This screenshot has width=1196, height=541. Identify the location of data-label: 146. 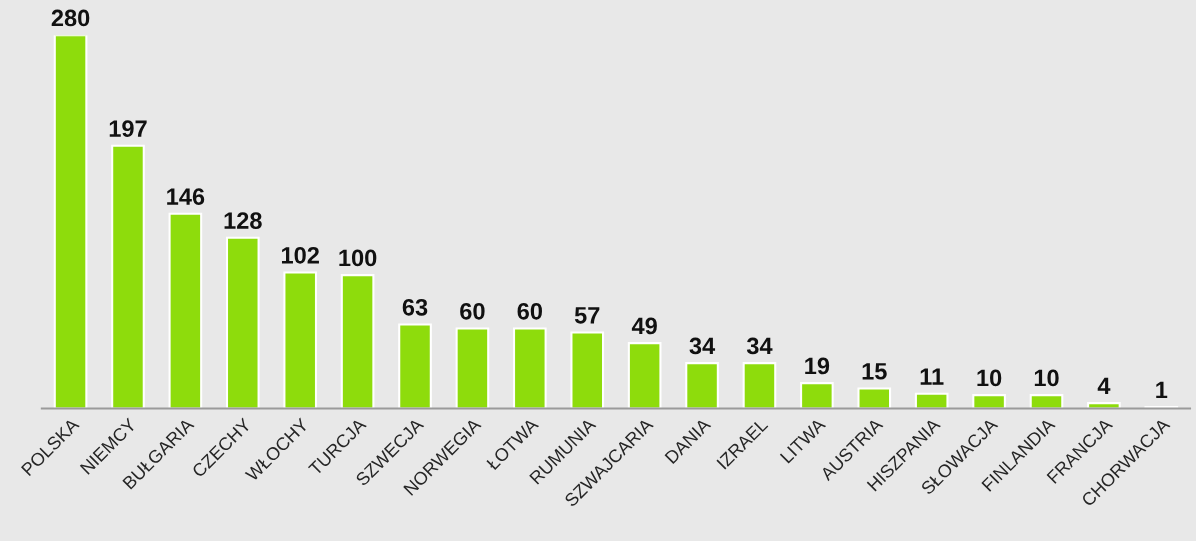
(186, 196).